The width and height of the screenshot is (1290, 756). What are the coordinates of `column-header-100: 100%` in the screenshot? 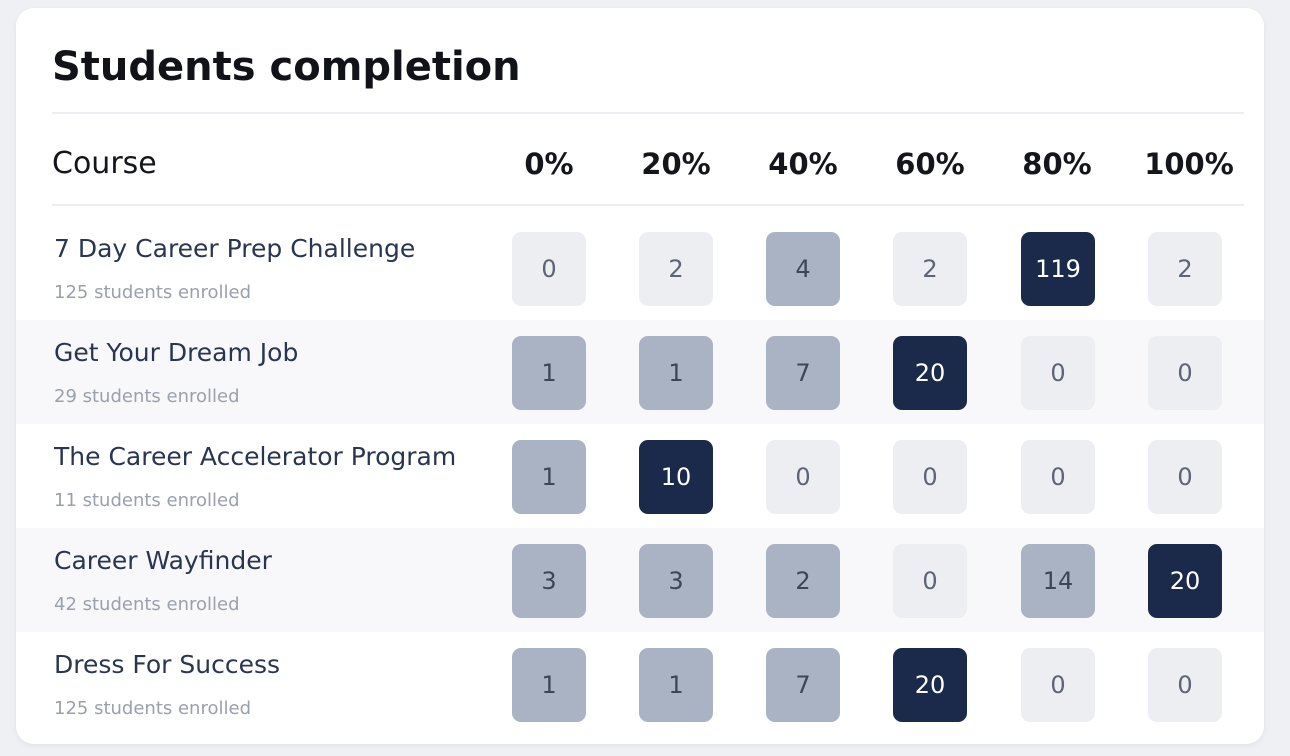 It's located at (1189, 164).